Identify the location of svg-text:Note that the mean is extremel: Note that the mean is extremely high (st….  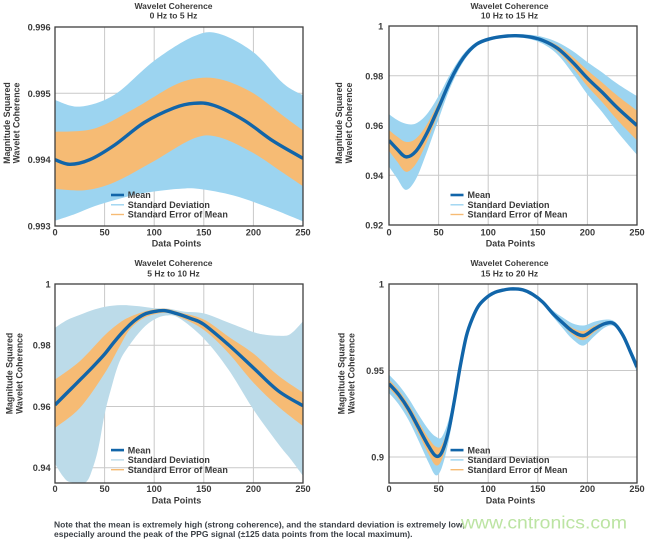
(259, 524).